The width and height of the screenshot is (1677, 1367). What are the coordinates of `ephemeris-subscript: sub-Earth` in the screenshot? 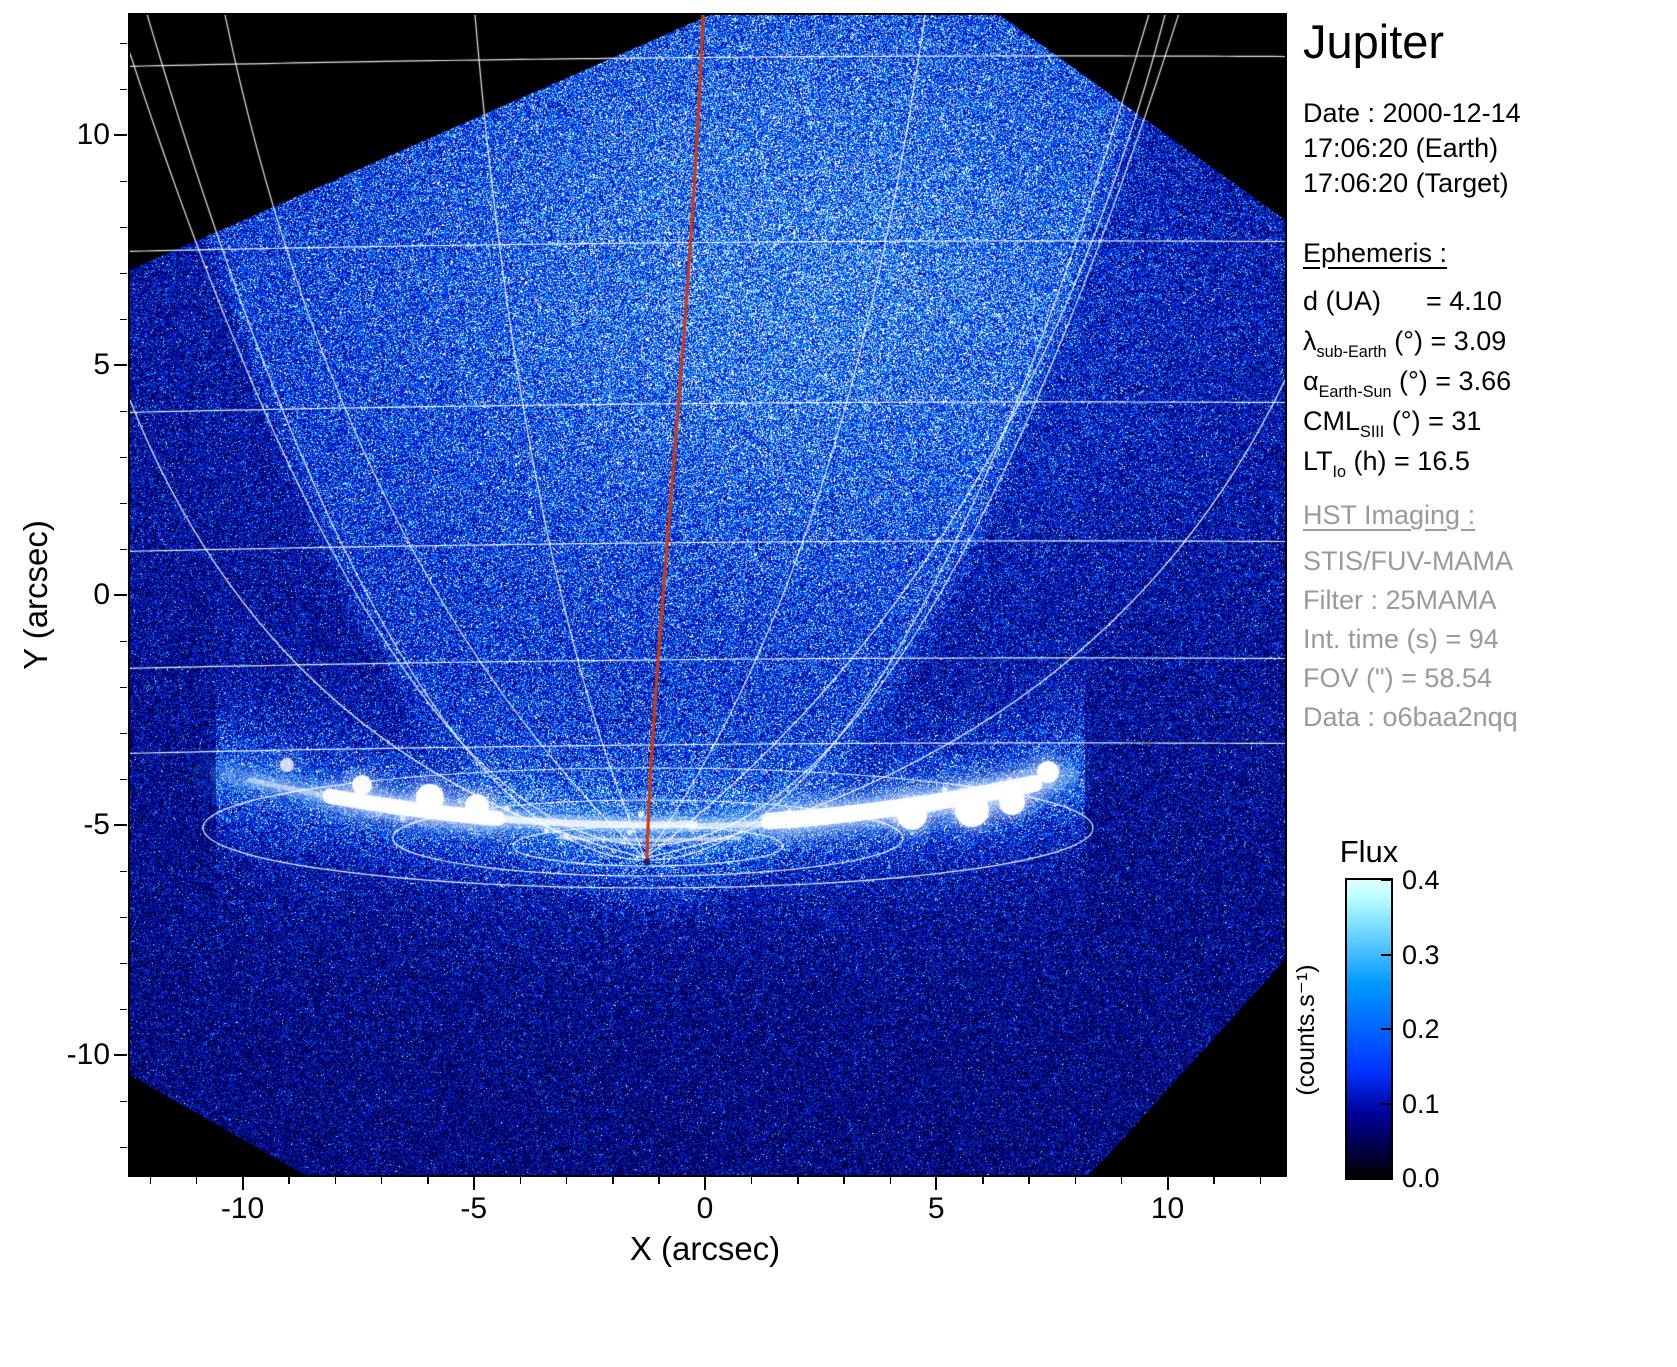 It's located at (1351, 352).